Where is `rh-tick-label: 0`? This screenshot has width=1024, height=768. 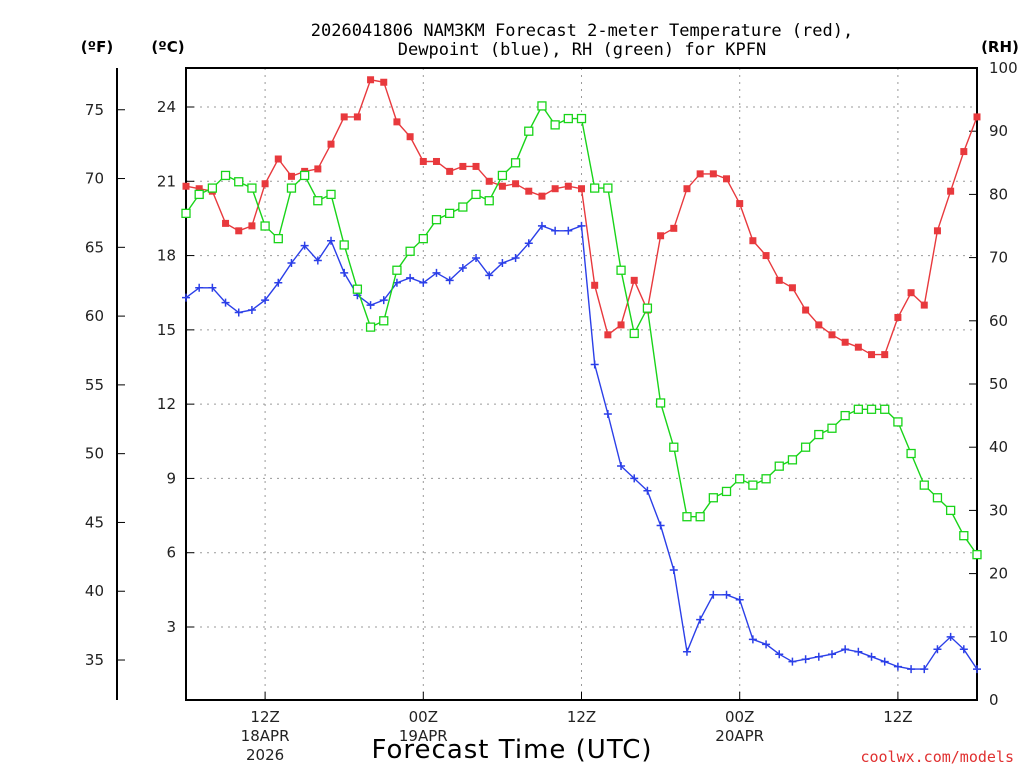
rh-tick-label: 0 is located at coordinates (994, 700).